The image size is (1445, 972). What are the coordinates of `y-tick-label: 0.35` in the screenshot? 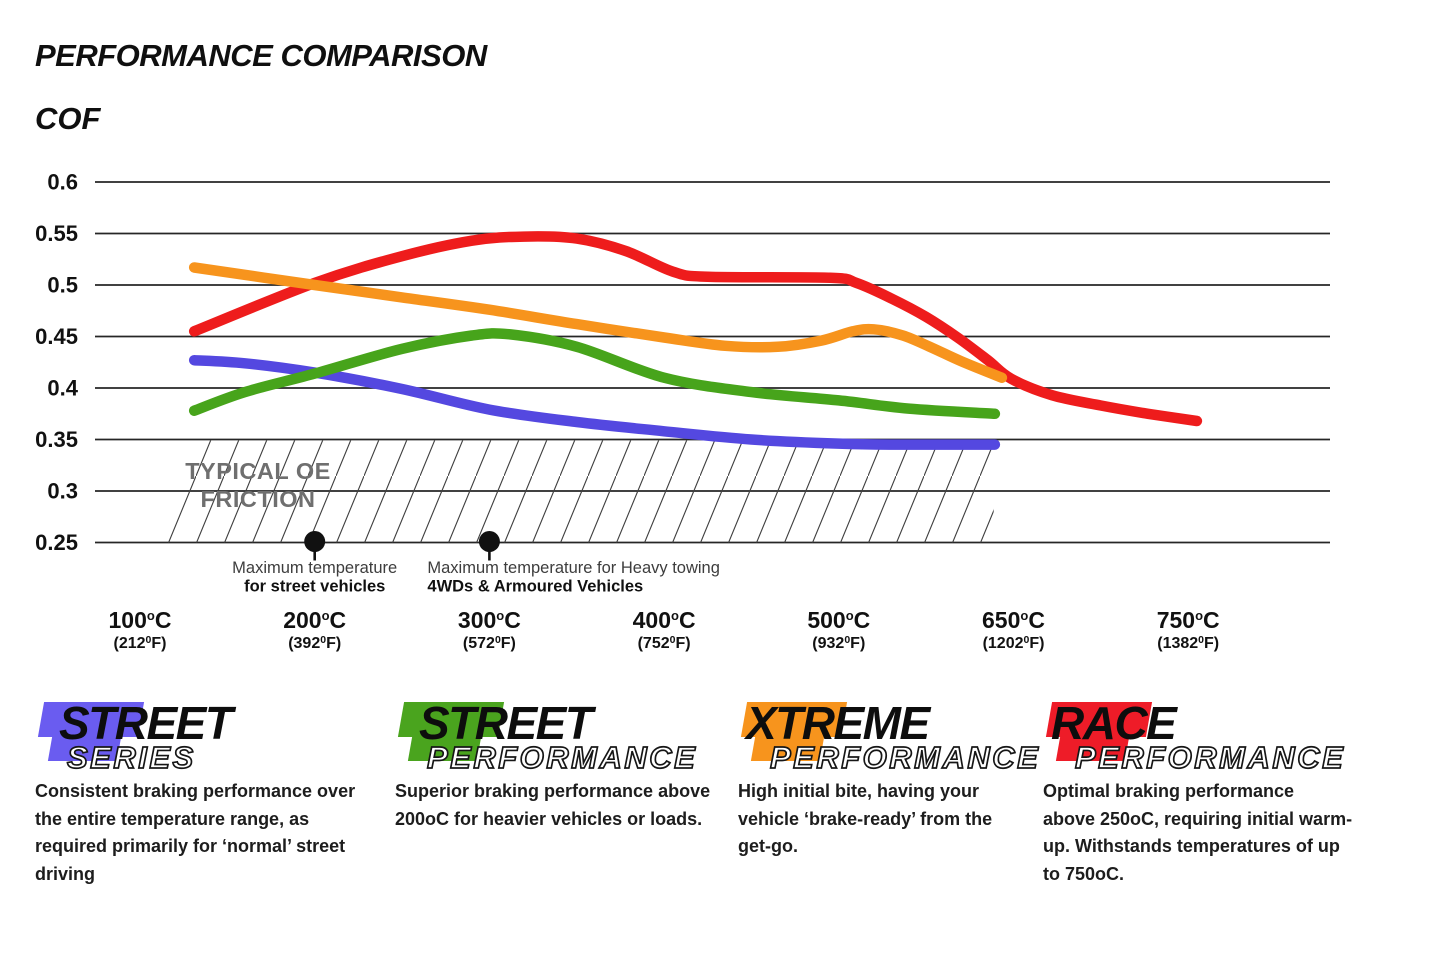 It's located at (56, 439).